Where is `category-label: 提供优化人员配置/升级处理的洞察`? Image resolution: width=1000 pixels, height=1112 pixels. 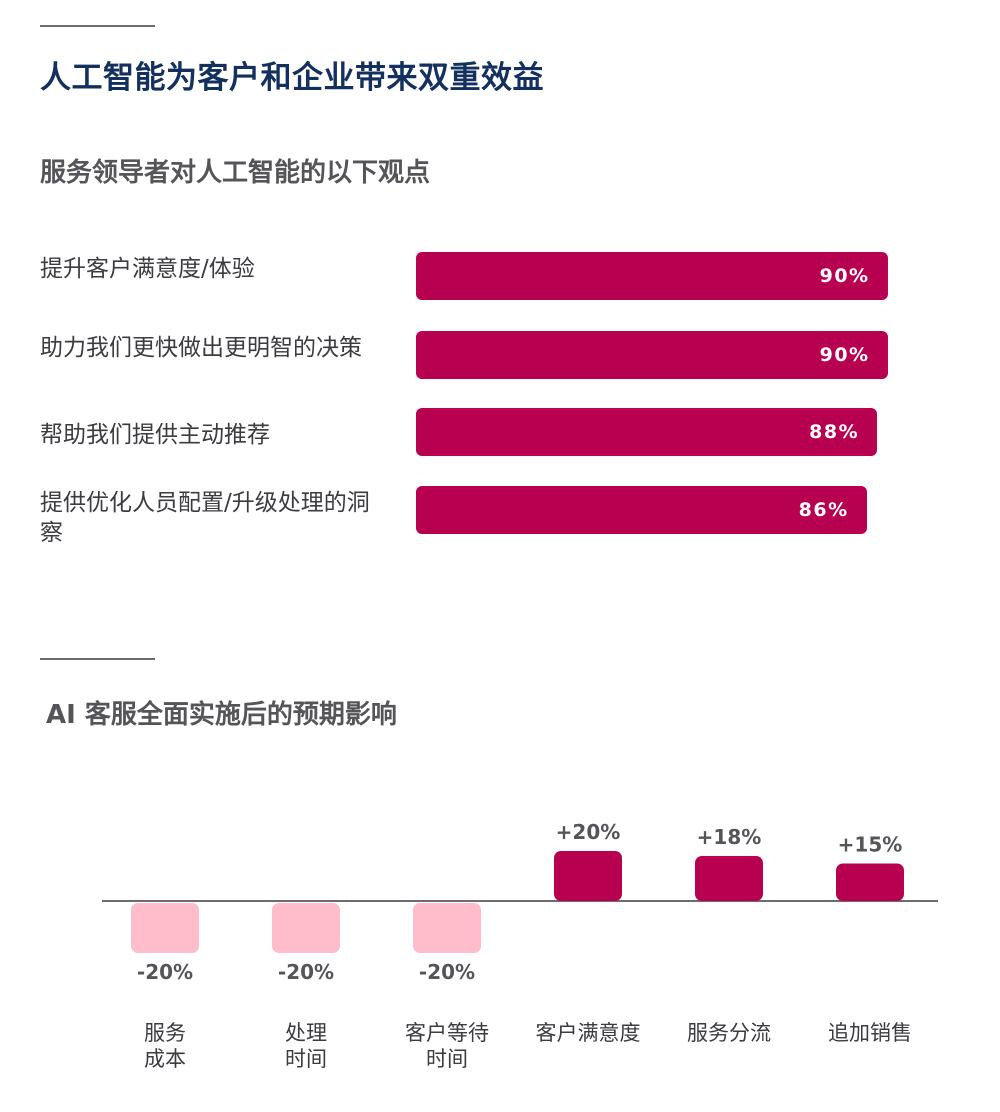 category-label: 提供优化人员配置/升级处理的洞察 is located at coordinates (205, 518).